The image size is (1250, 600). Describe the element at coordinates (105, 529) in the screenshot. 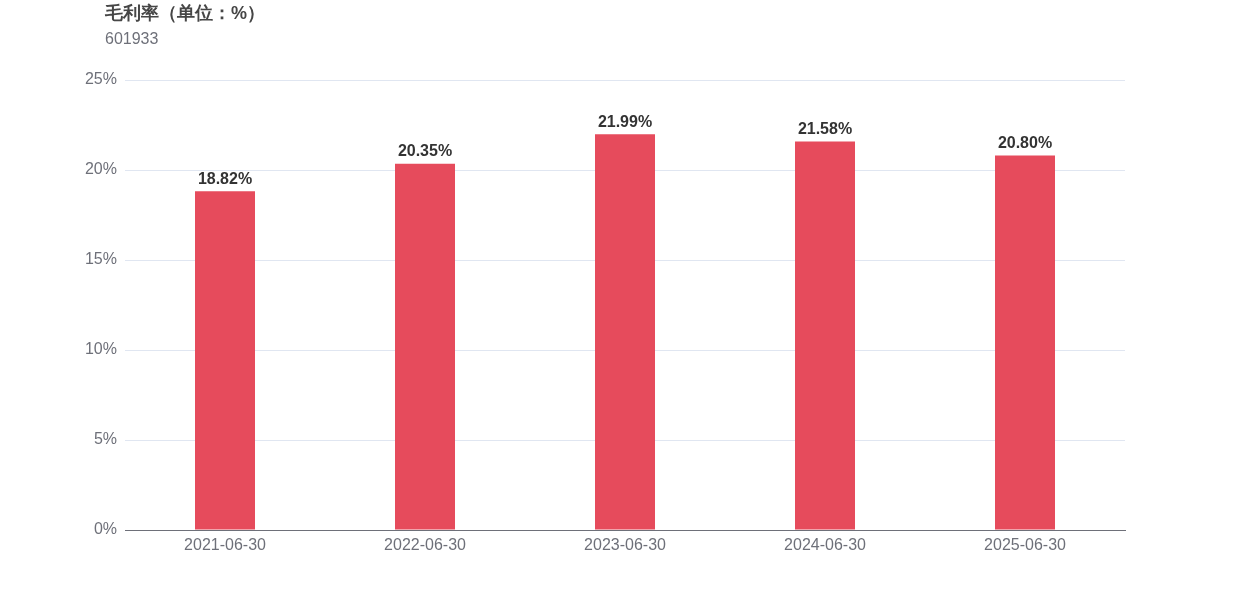

I see `y-tick-label: 0%` at that location.